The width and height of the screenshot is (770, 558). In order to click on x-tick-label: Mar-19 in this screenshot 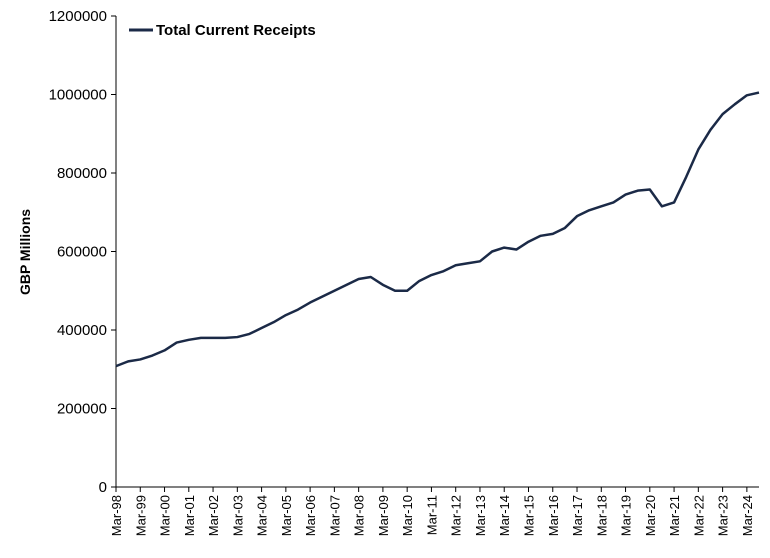, I will do `click(626, 515)`.